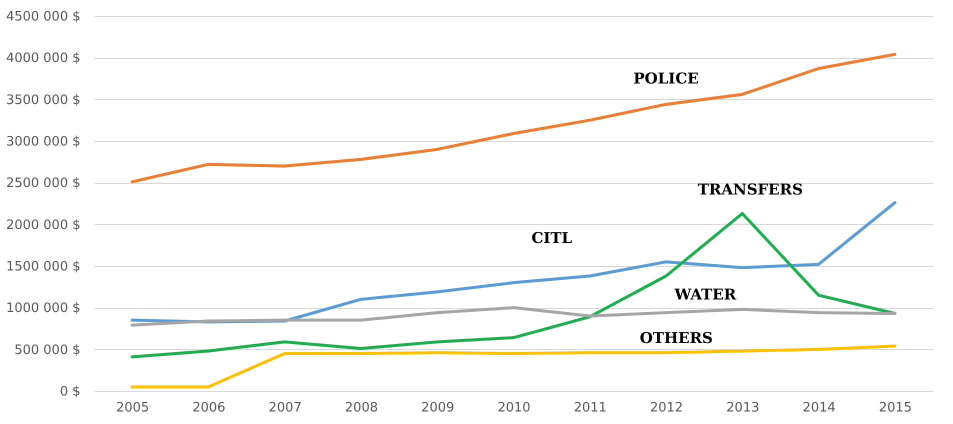  Describe the element at coordinates (750, 189) in the screenshot. I see `series-label: TRANSFERS` at that location.